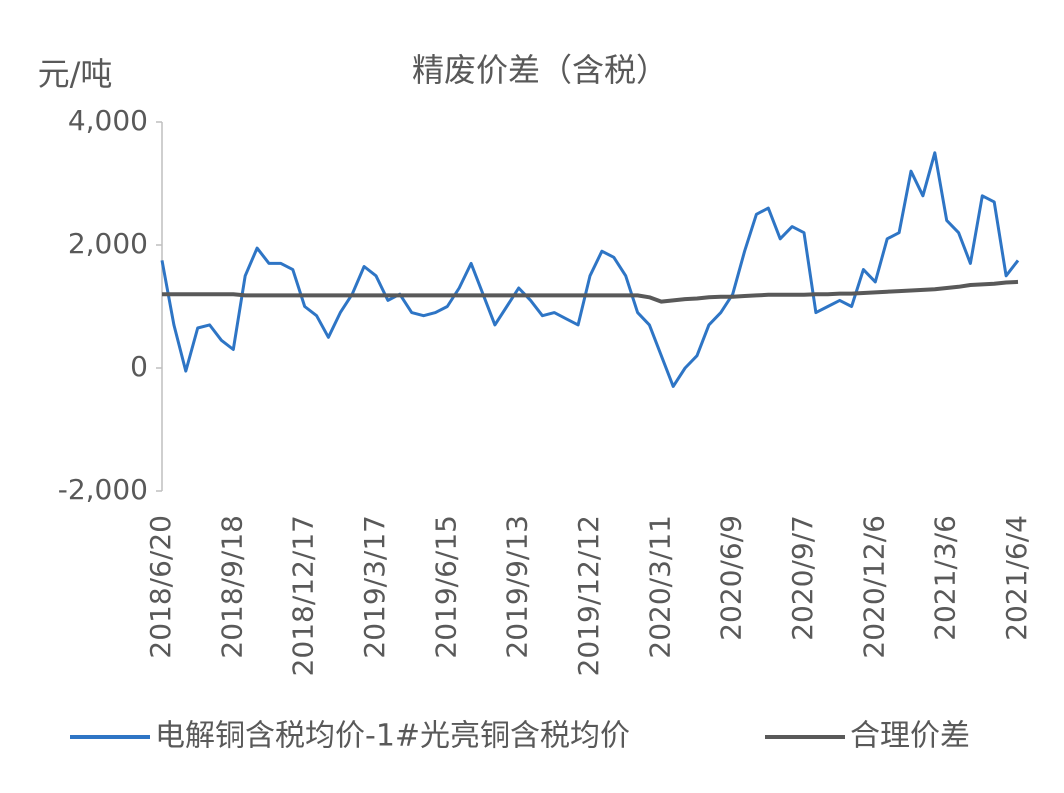 The image size is (1064, 793). I want to click on y-axis-label: 元/吨, so click(75, 74).